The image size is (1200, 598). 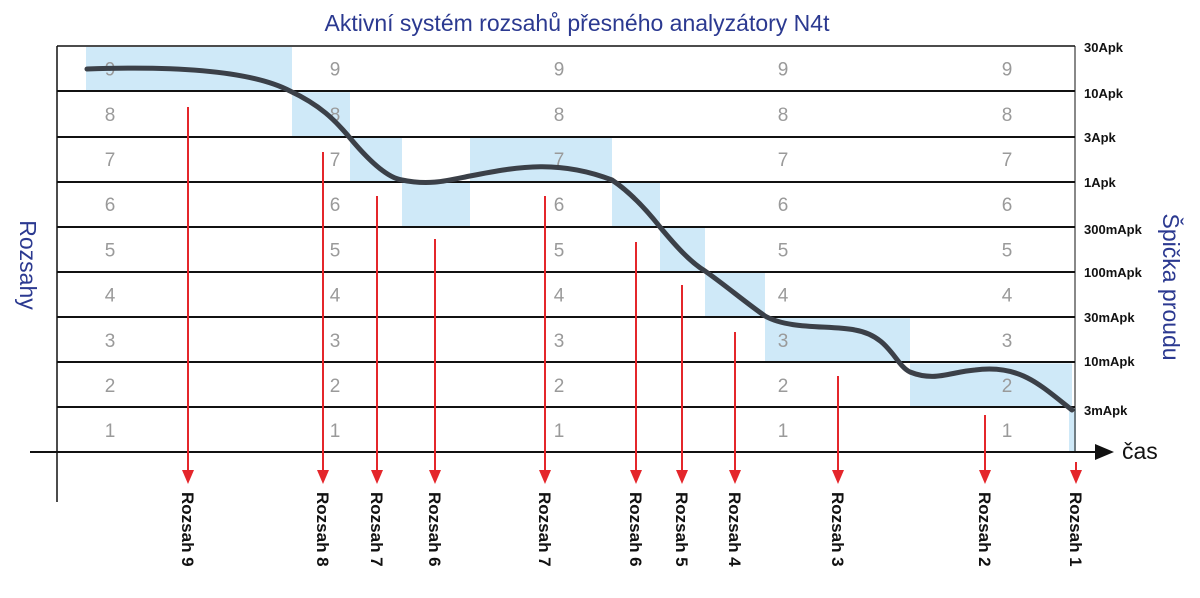 I want to click on range-label-7: Rozsah 5, so click(x=681, y=529).